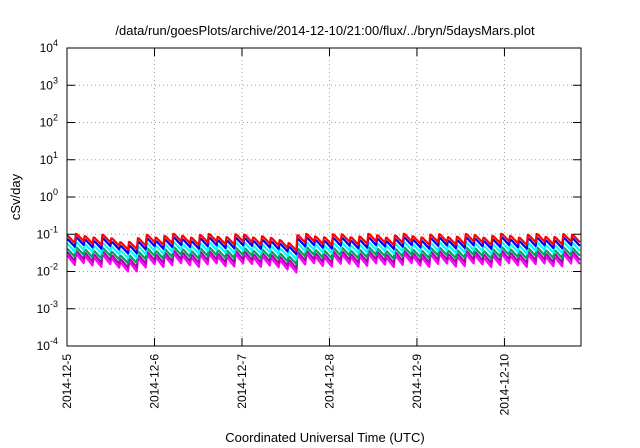  What do you see at coordinates (504, 385) in the screenshot?
I see `x-tick-label: 2014-12-10` at bounding box center [504, 385].